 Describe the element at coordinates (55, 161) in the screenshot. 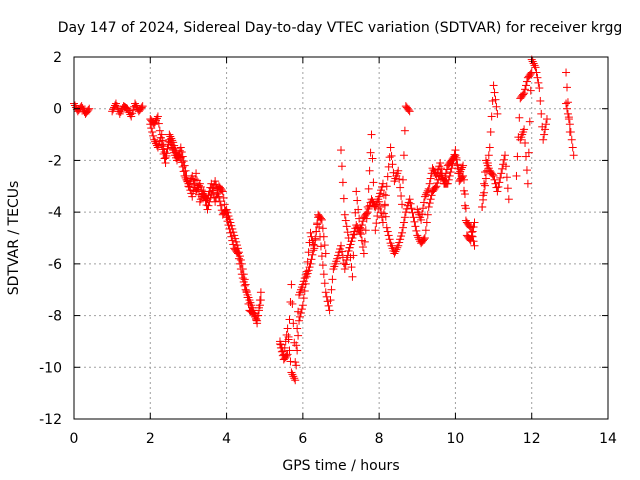

I see `y-tick-label: -2` at that location.